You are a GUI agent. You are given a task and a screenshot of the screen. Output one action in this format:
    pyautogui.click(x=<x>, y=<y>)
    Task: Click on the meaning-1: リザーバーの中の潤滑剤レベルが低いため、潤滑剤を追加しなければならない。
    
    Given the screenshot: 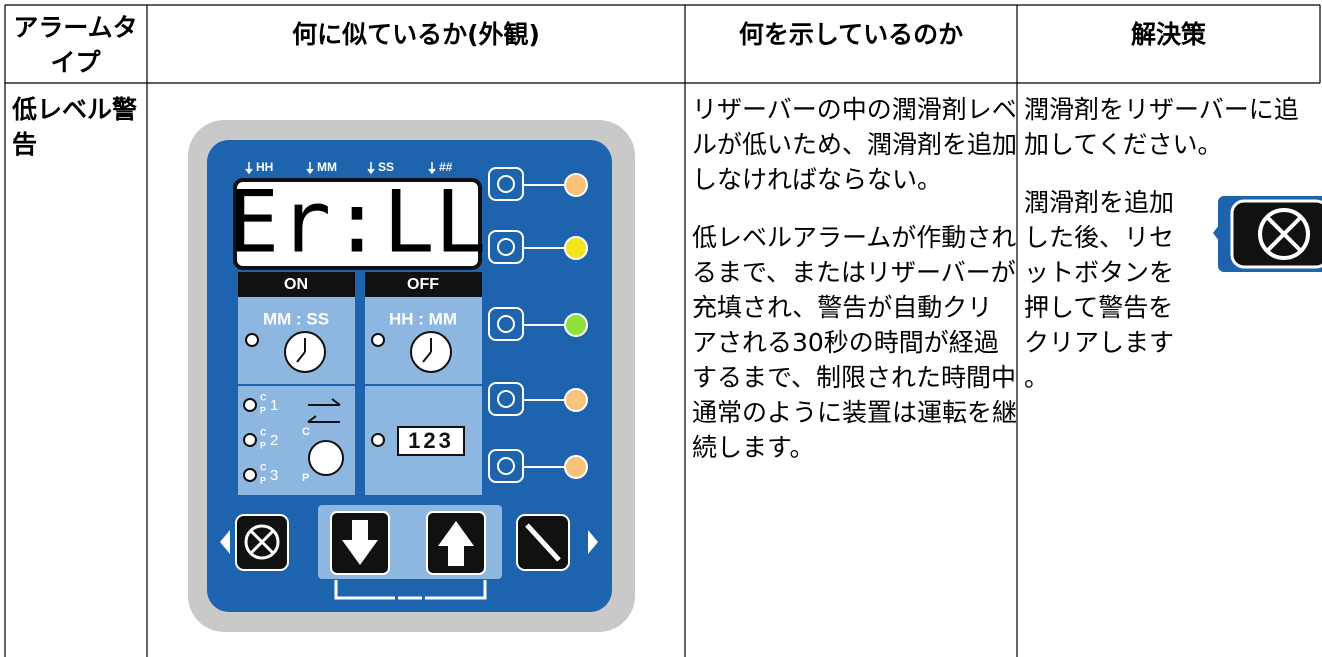 What is the action you would take?
    pyautogui.click(x=855, y=144)
    